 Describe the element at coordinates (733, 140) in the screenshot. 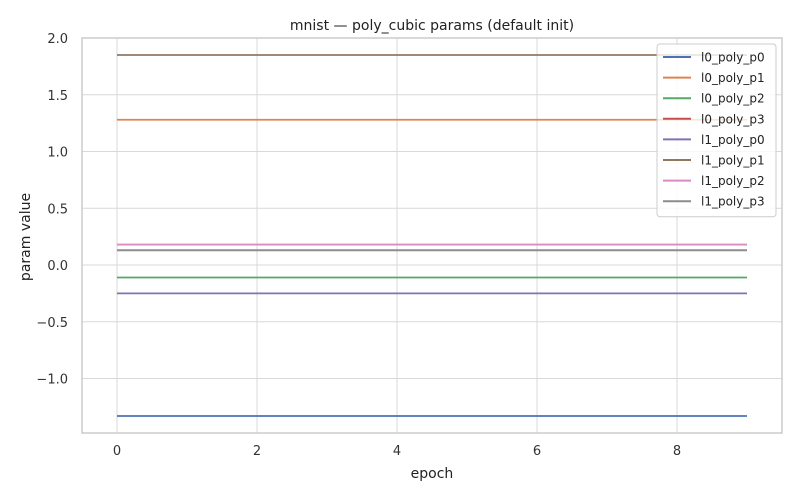

I see `legend-label-l1-poly-p0: l1_poly_p0` at that location.